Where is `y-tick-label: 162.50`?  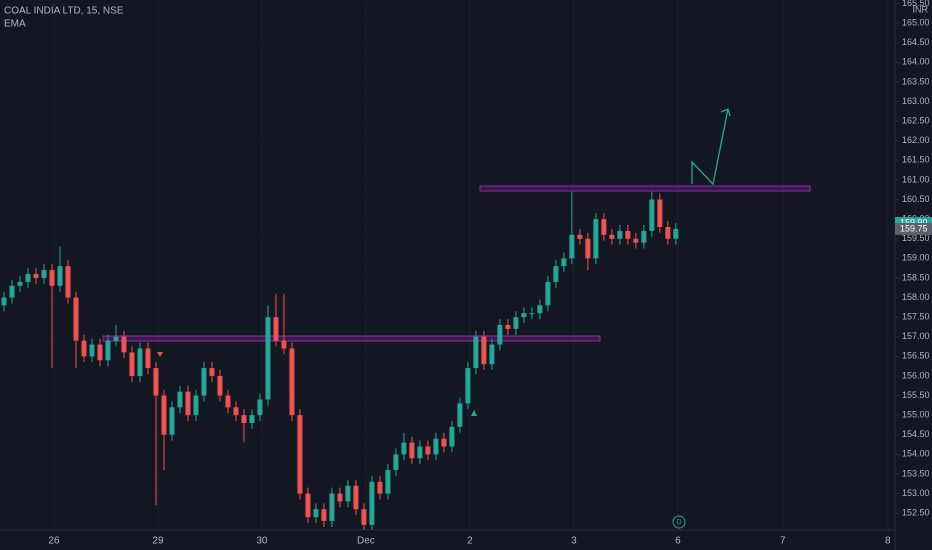 y-tick-label: 162.50 is located at coordinates (916, 121).